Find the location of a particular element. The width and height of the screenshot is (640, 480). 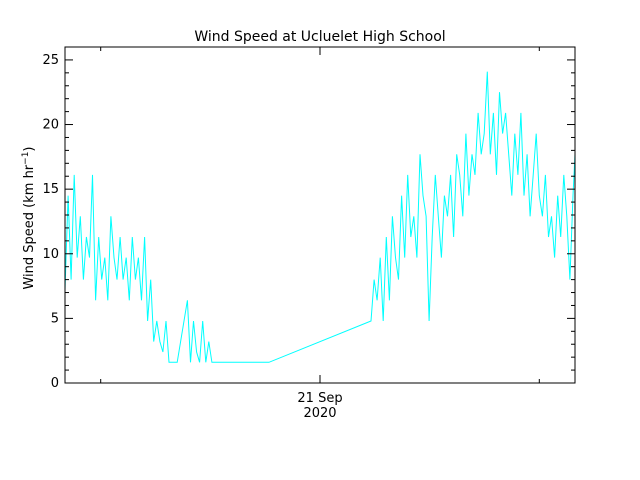

y-axis-label-close: ) is located at coordinates (29, 148).